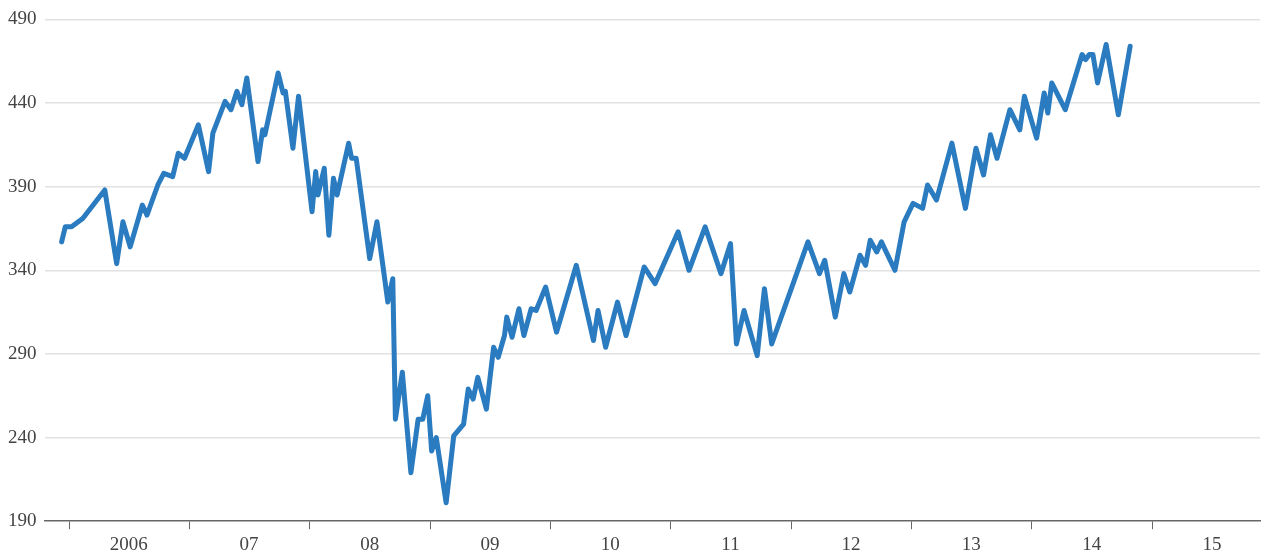  Describe the element at coordinates (851, 543) in the screenshot. I see `x-tick-label: 12` at that location.